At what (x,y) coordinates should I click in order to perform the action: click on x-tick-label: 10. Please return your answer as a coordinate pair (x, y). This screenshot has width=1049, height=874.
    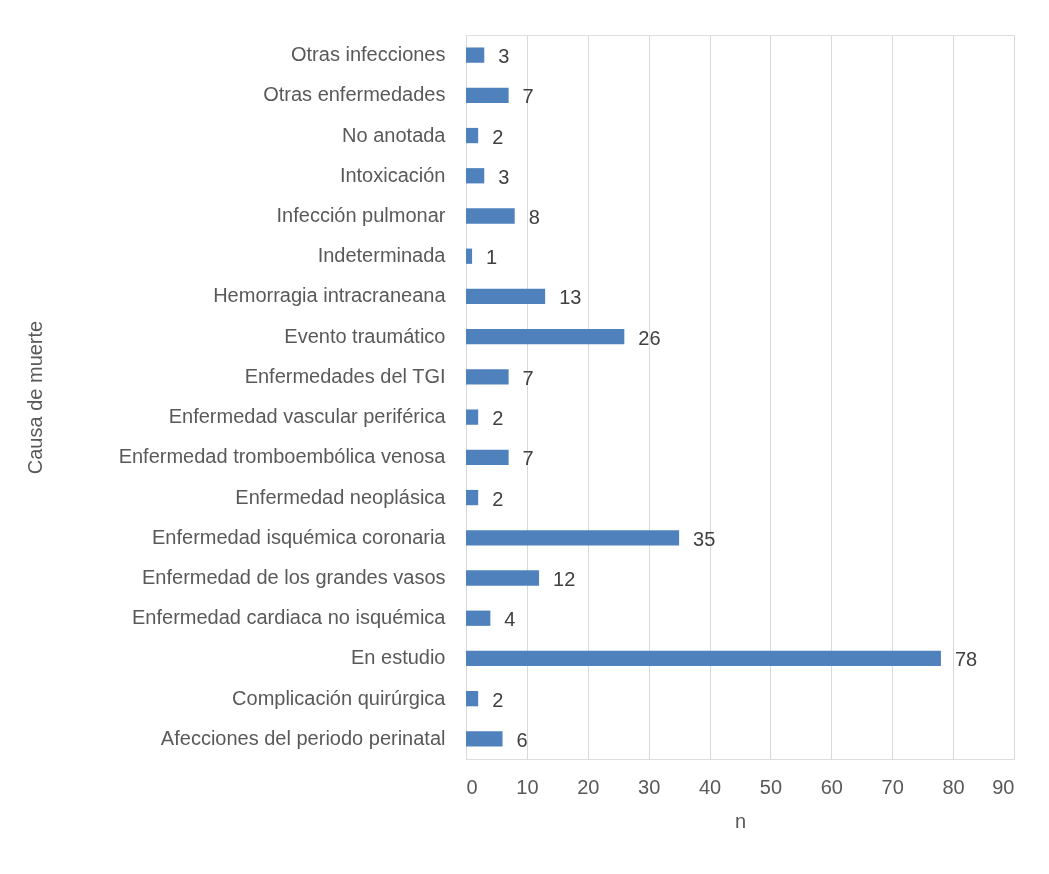
    Looking at the image, I should click on (527, 786).